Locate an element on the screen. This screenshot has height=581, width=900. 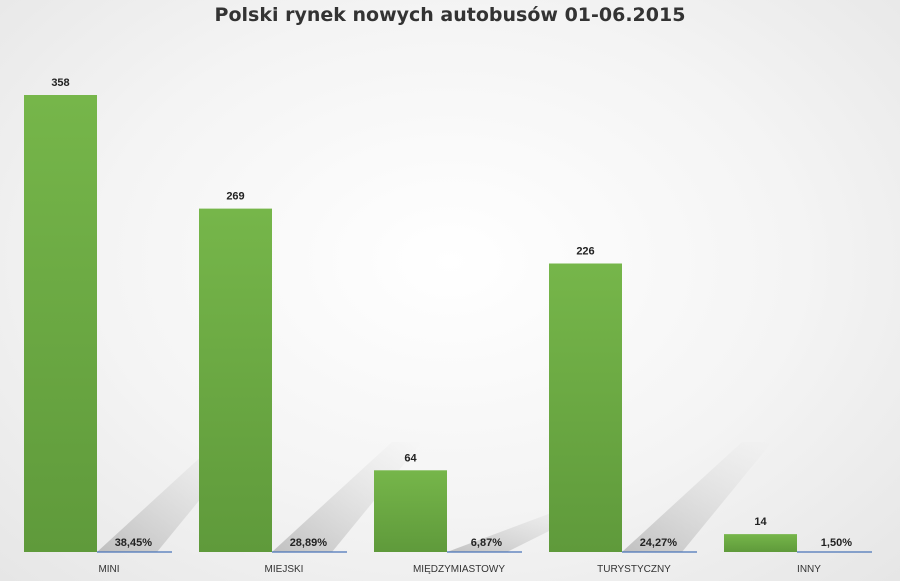
bar-mini is located at coordinates (60, 323).